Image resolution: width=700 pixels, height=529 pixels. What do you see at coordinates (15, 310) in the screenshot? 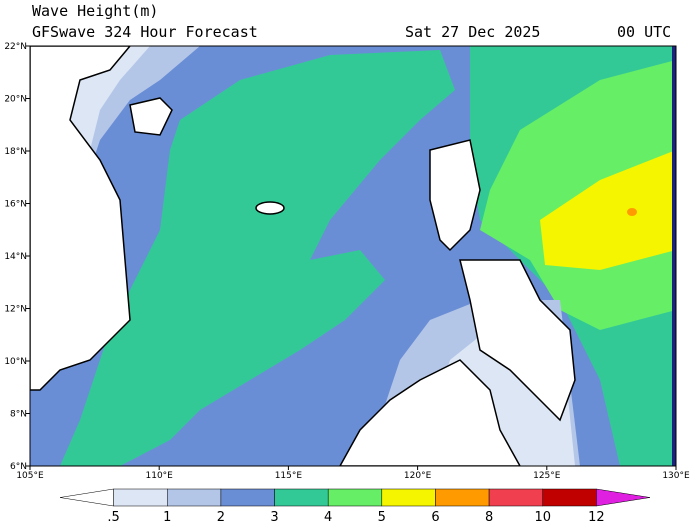
I see `lat-label: 12°N` at bounding box center [15, 310].